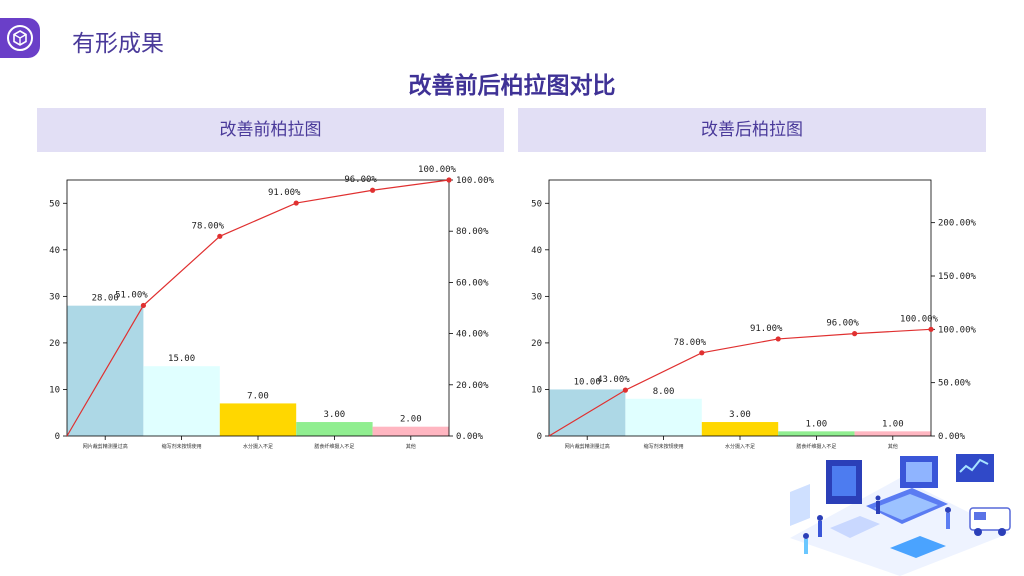  I want to click on medical-isometric-illustration, so click(900, 515).